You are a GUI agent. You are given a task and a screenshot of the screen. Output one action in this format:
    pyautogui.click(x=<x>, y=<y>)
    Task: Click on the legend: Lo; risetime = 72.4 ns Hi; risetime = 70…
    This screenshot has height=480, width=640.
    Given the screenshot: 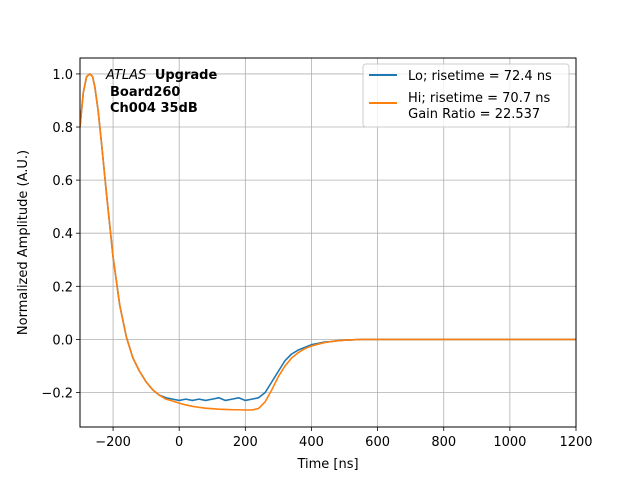 What is the action you would take?
    pyautogui.click(x=466, y=95)
    